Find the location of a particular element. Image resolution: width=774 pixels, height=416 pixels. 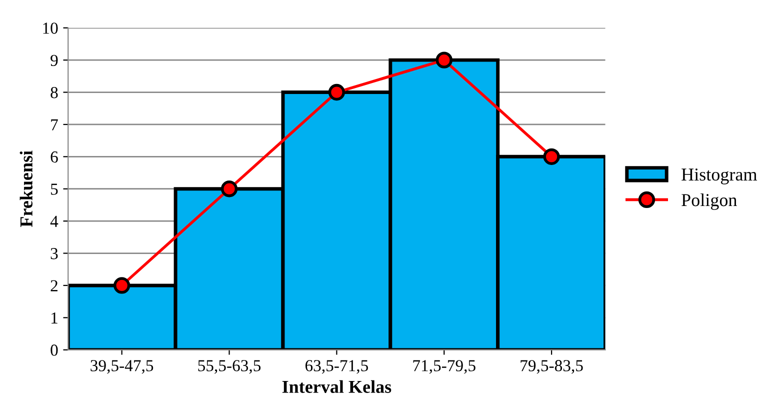

y-tick-label: 2 is located at coordinates (54, 286).